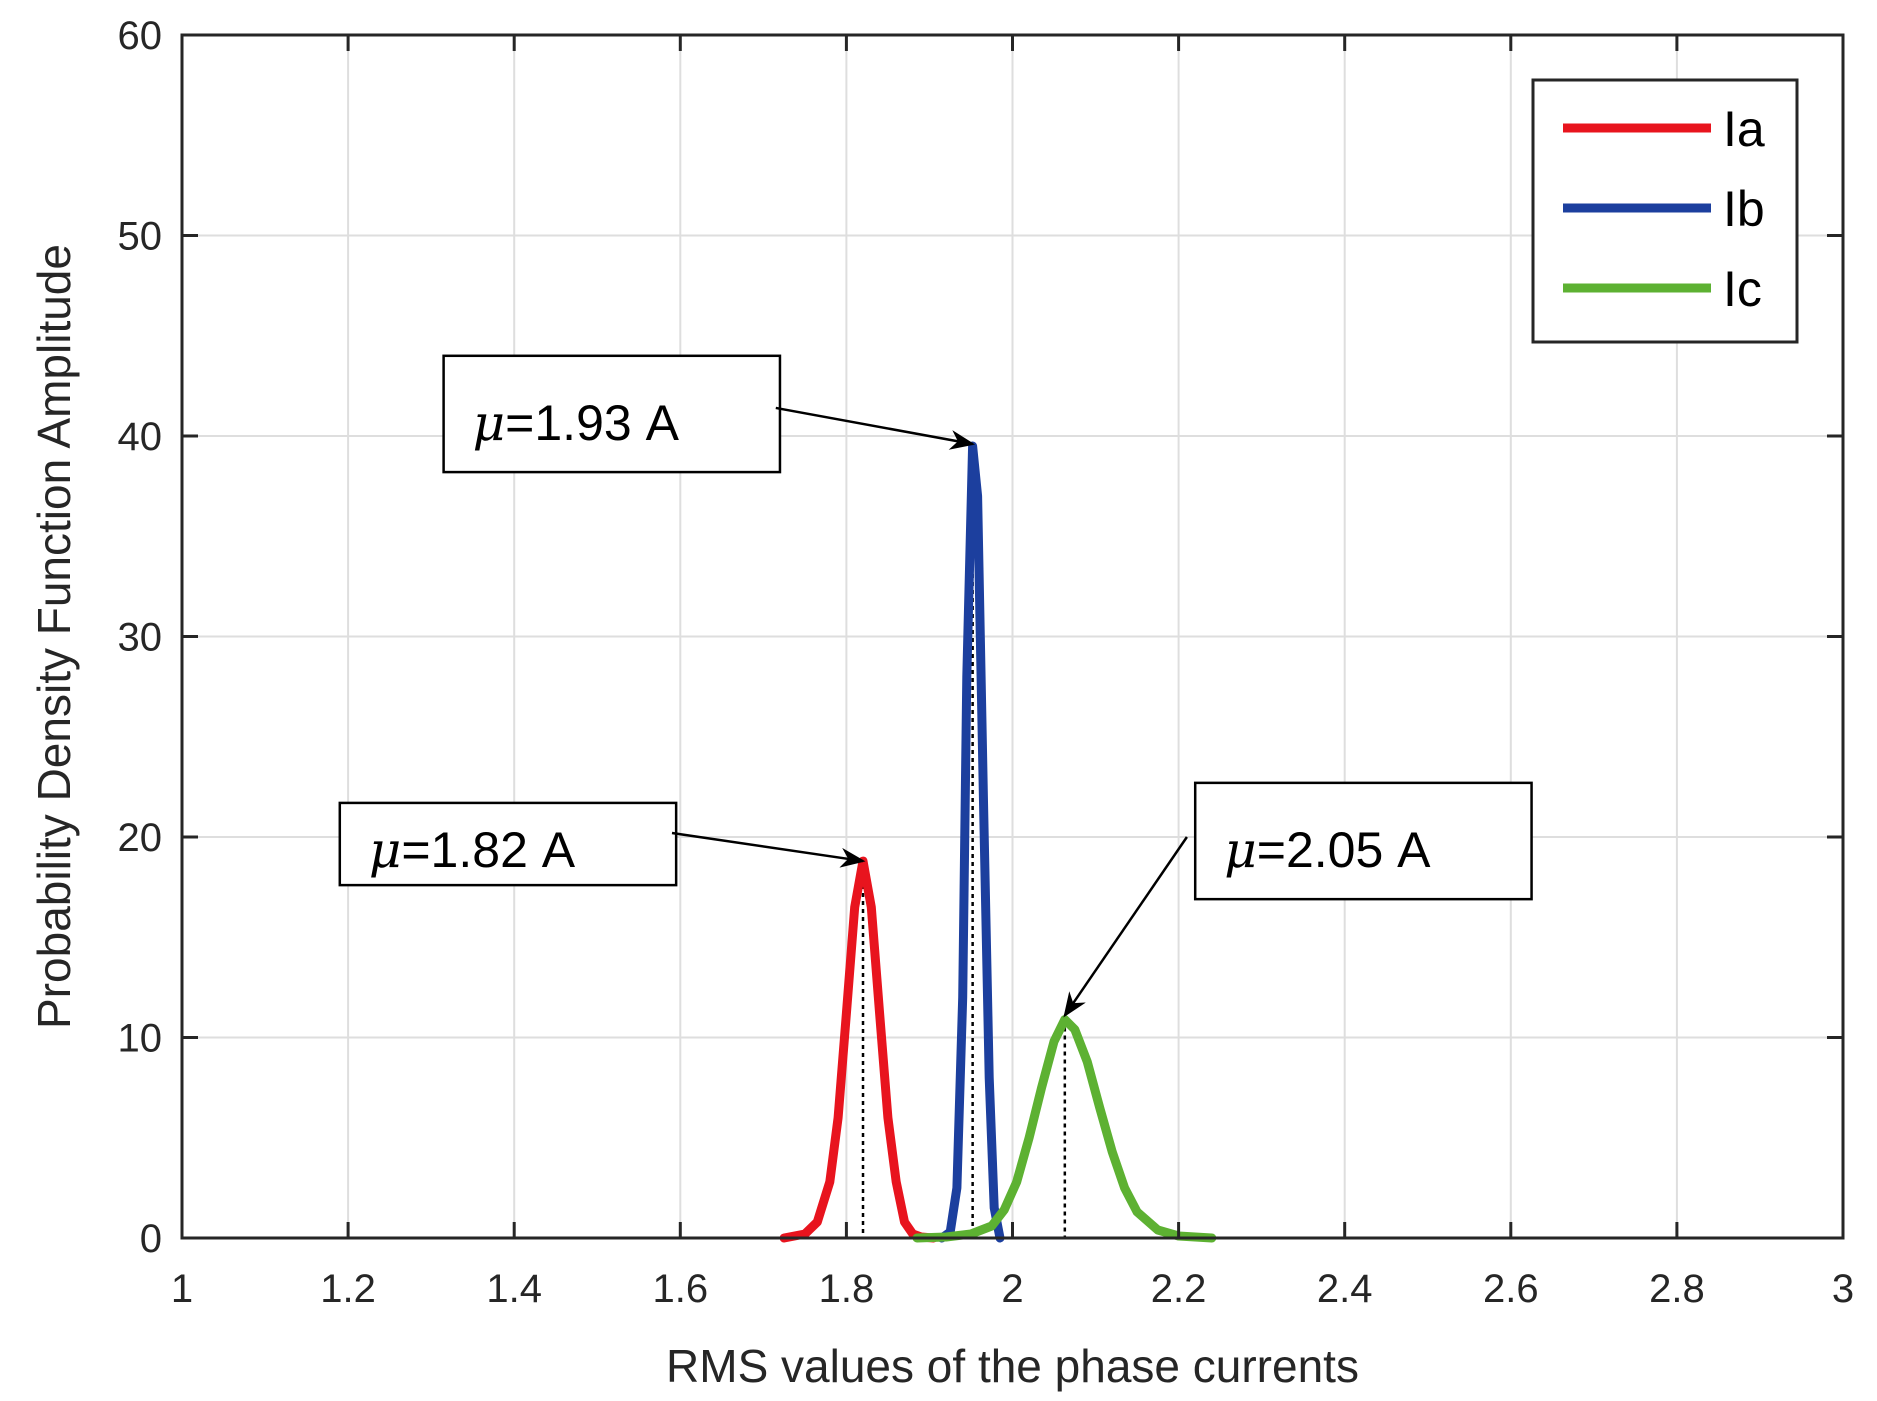 The width and height of the screenshot is (1877, 1401). I want to click on legend-label-ic: Ic, so click(1742, 289).